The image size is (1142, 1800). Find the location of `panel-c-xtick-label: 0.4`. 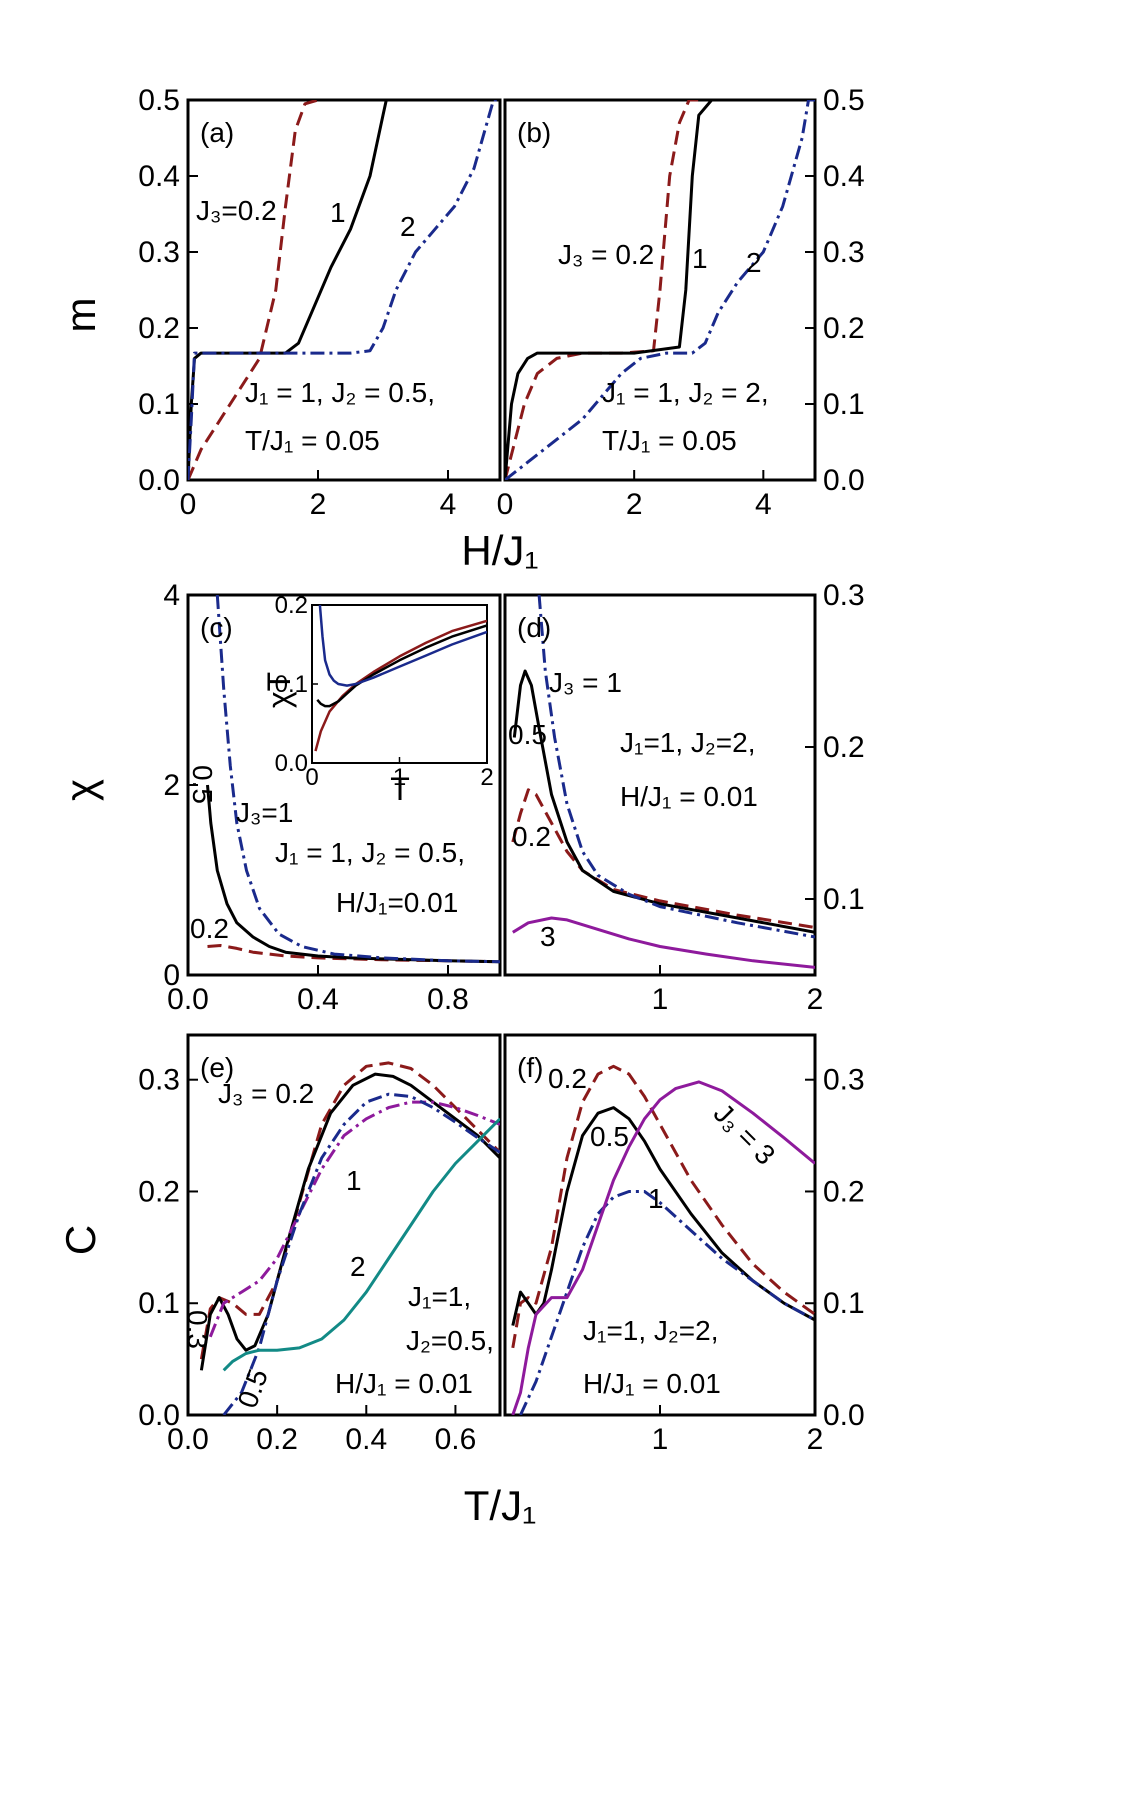

panel-c-xtick-label: 0.4 is located at coordinates (318, 999).